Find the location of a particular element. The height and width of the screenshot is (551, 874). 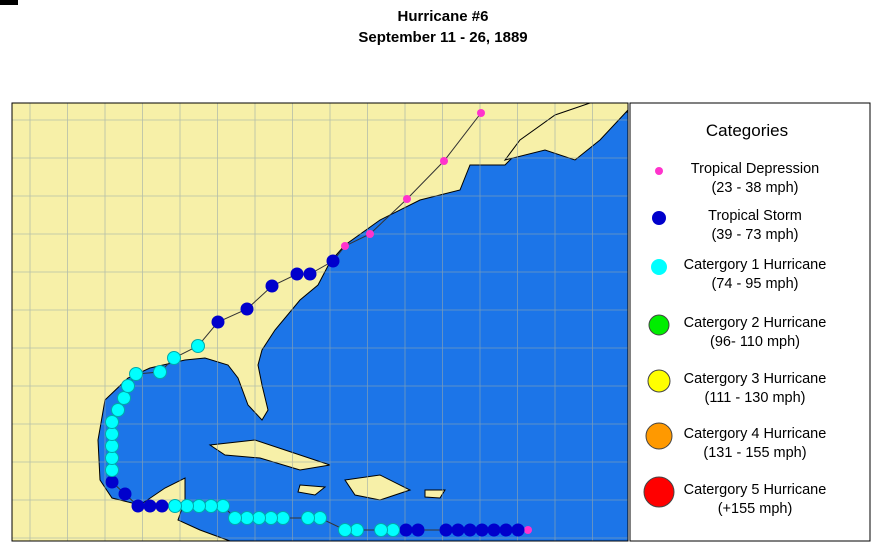

subtitle: September 11 - 26, 1889 is located at coordinates (442, 37).